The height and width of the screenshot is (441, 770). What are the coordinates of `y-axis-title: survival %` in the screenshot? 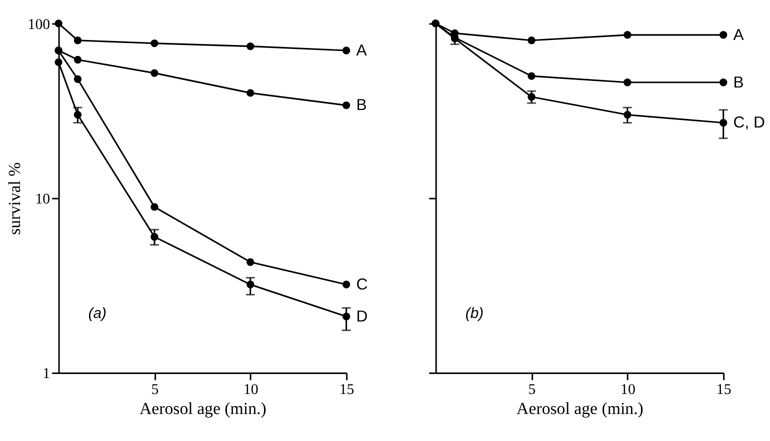 It's located at (14, 198).